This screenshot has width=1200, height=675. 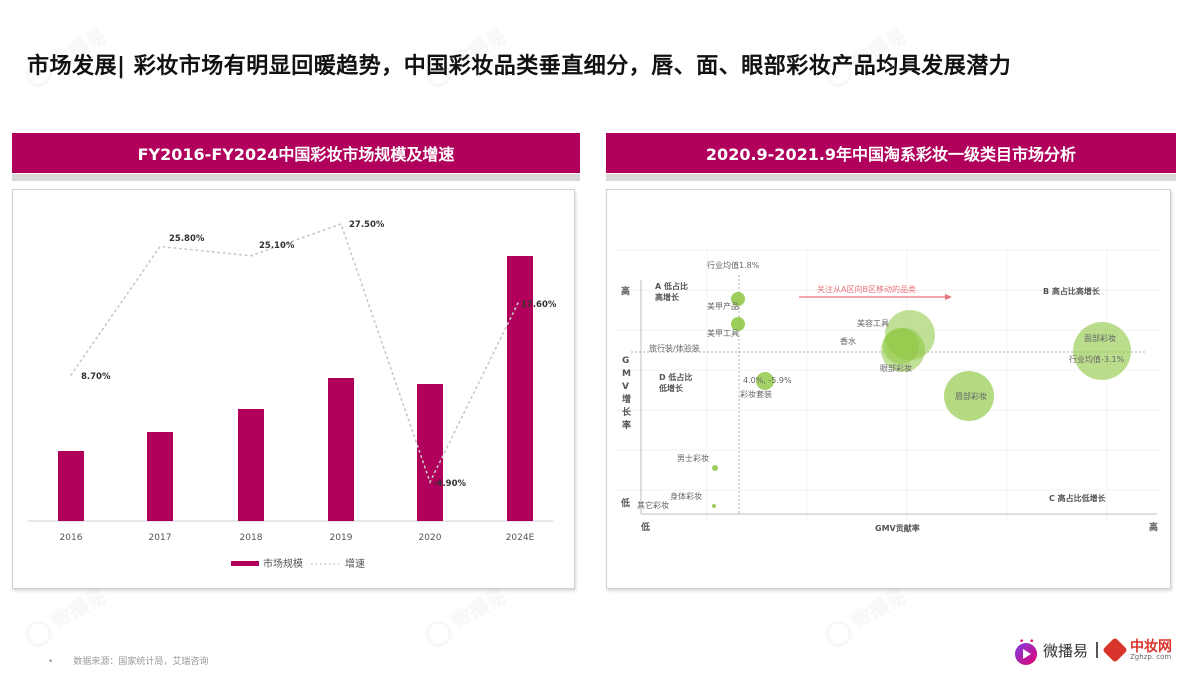 What do you see at coordinates (671, 286) in the screenshot?
I see `quadrant-a-label: A 低占比` at bounding box center [671, 286].